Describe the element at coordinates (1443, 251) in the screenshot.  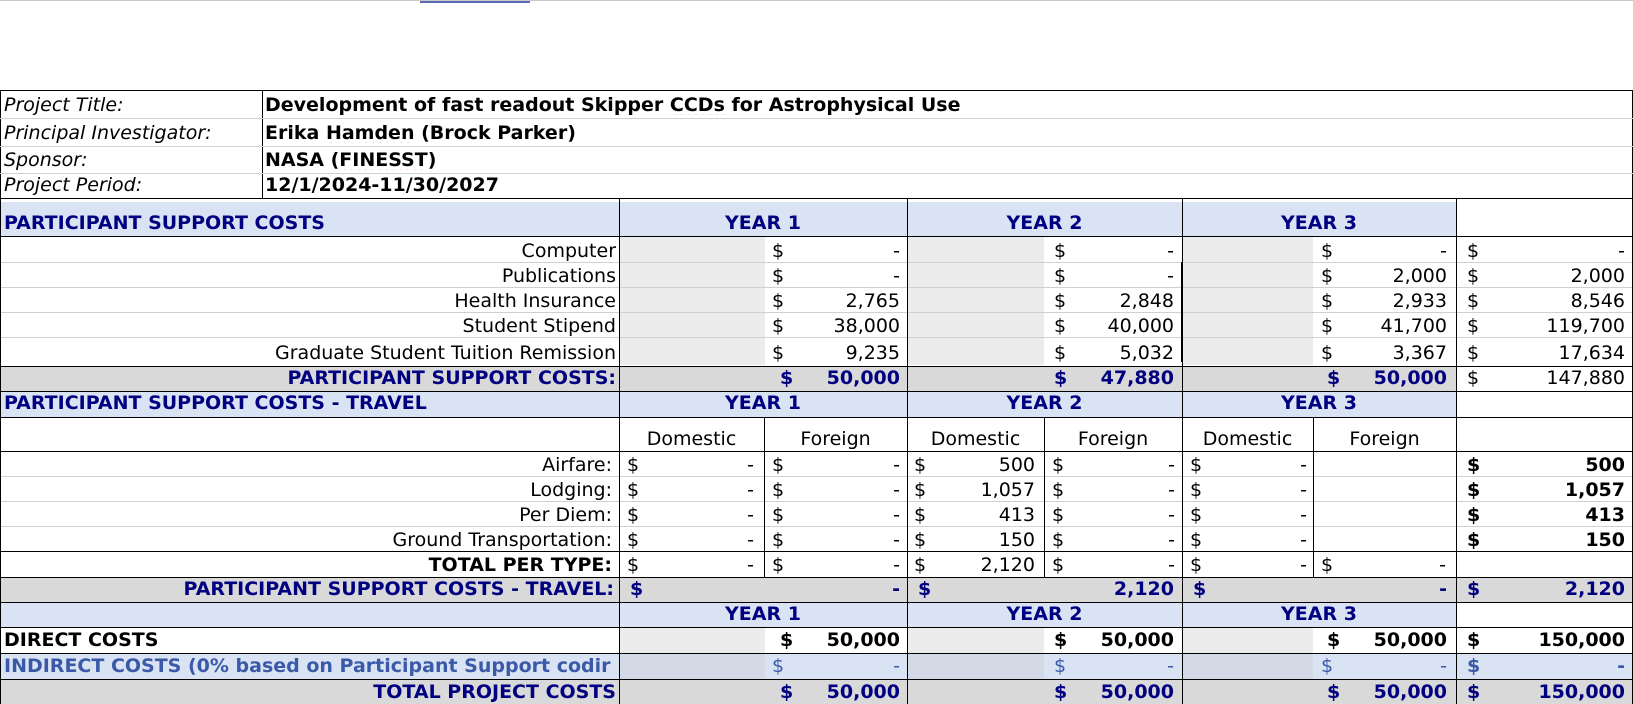
I see `psc-y3-value: -` at that location.